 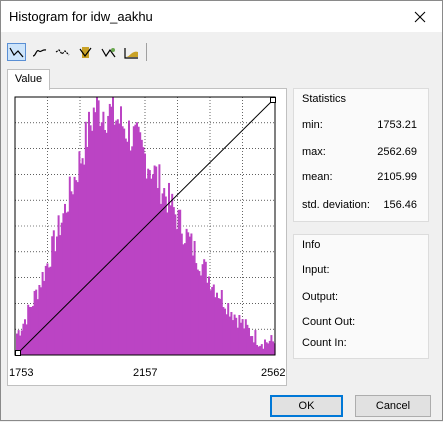 What do you see at coordinates (420, 16) in the screenshot?
I see `close-button` at bounding box center [420, 16].